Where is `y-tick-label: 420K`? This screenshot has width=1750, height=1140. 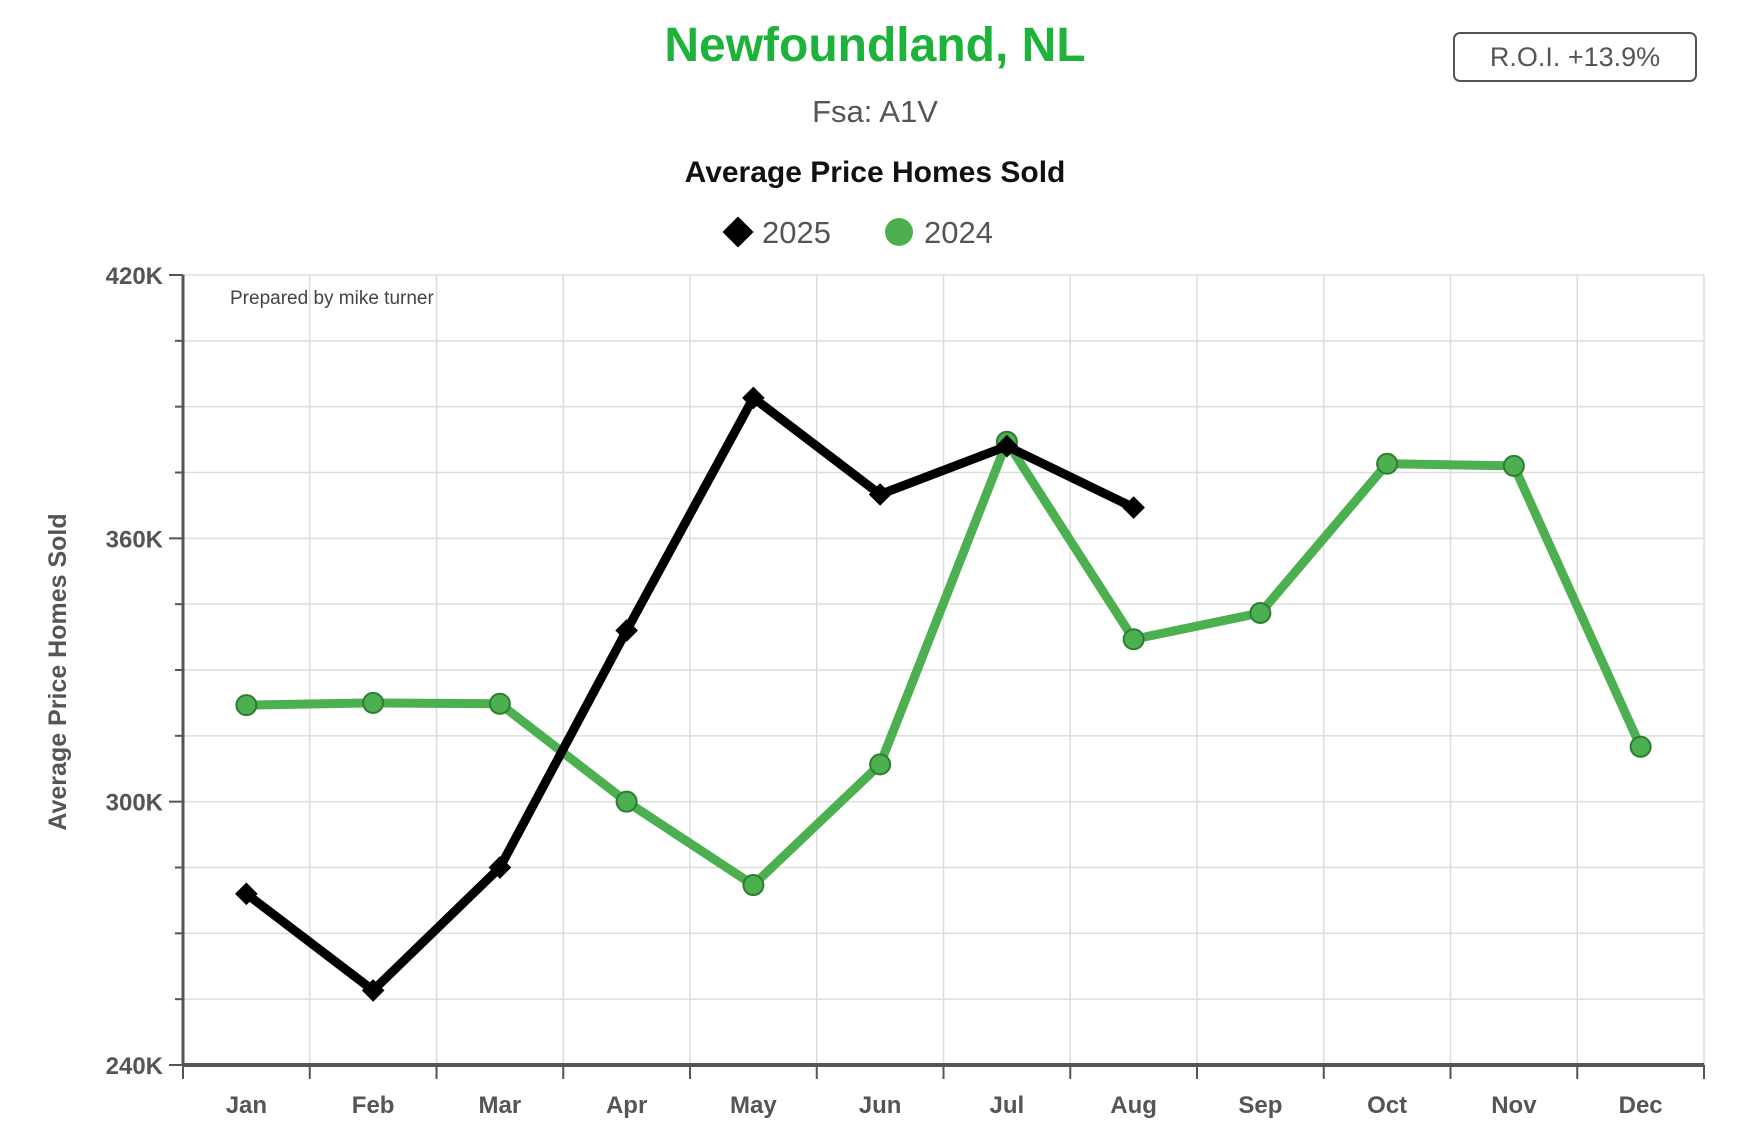
y-tick-label: 420K is located at coordinates (135, 276).